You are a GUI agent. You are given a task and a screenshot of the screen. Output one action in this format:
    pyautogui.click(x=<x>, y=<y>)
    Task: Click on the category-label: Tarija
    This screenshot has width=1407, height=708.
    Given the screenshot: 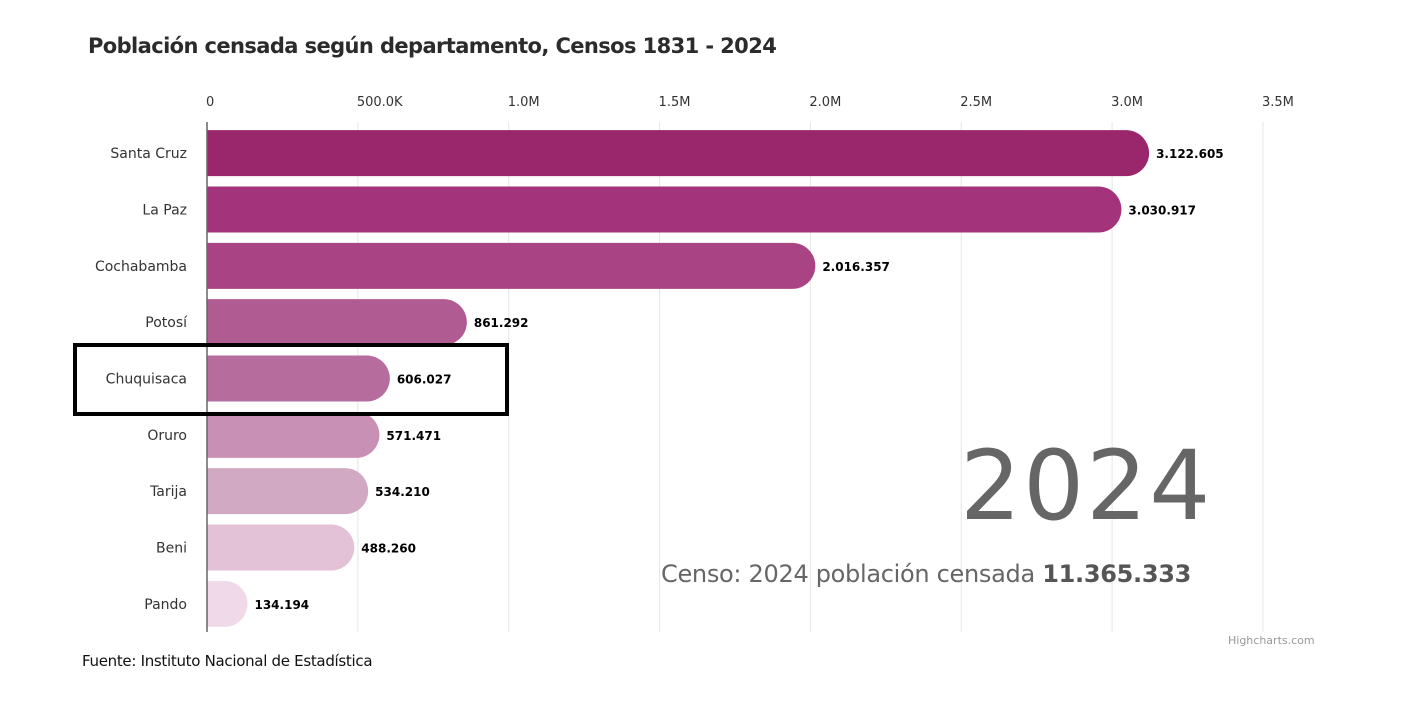 What is the action you would take?
    pyautogui.click(x=168, y=492)
    